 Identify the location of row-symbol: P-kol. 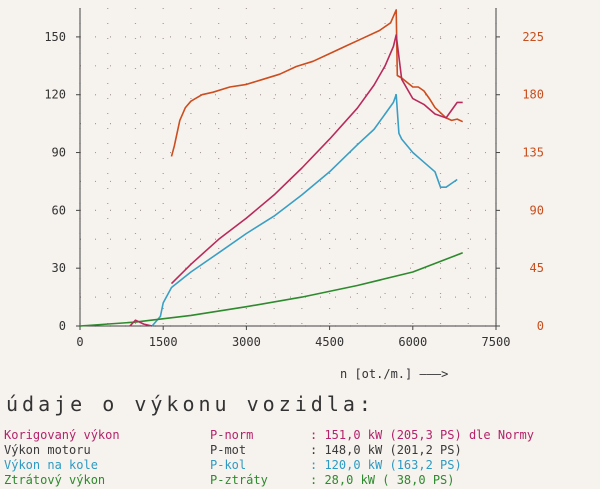
(228, 465).